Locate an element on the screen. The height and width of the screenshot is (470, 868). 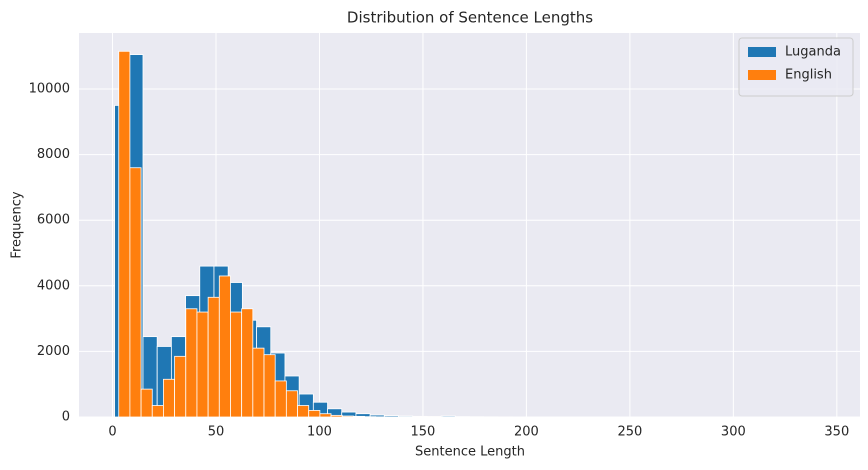
y-tick-label: 6000 is located at coordinates (53, 220).